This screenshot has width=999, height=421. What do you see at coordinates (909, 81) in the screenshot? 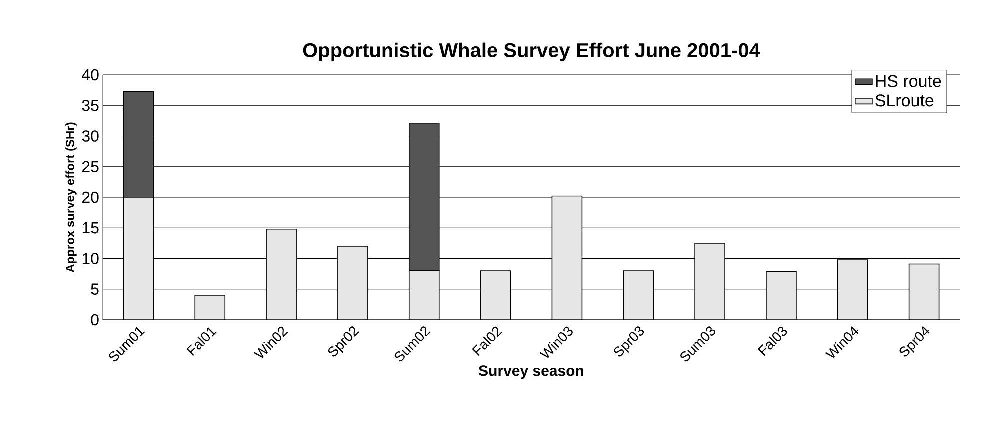
I see `legend-label: HS route` at bounding box center [909, 81].